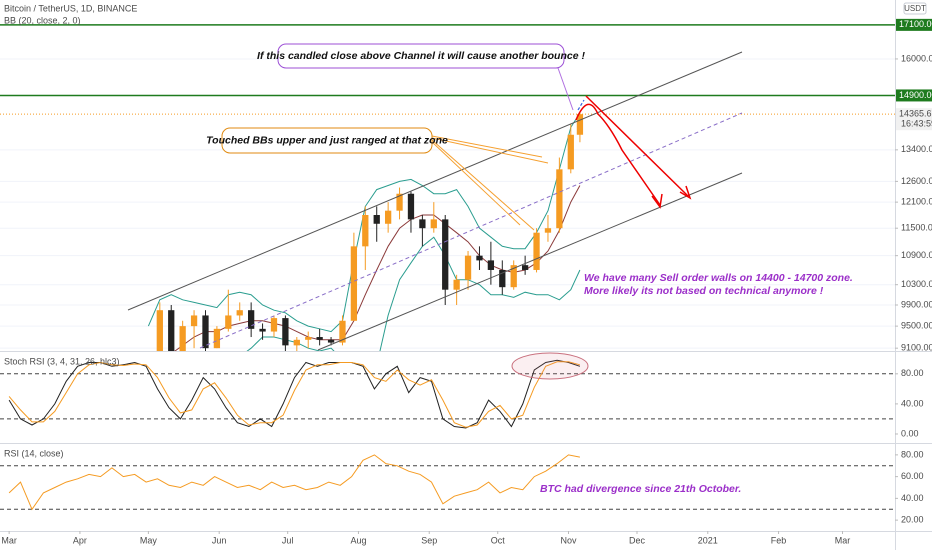  What do you see at coordinates (80, 540) in the screenshot?
I see `x-tick-label: Apr` at bounding box center [80, 540].